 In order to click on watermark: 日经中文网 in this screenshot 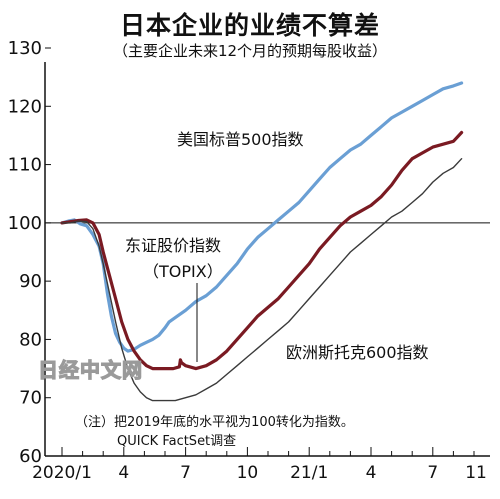, I will do `click(90, 370)`.